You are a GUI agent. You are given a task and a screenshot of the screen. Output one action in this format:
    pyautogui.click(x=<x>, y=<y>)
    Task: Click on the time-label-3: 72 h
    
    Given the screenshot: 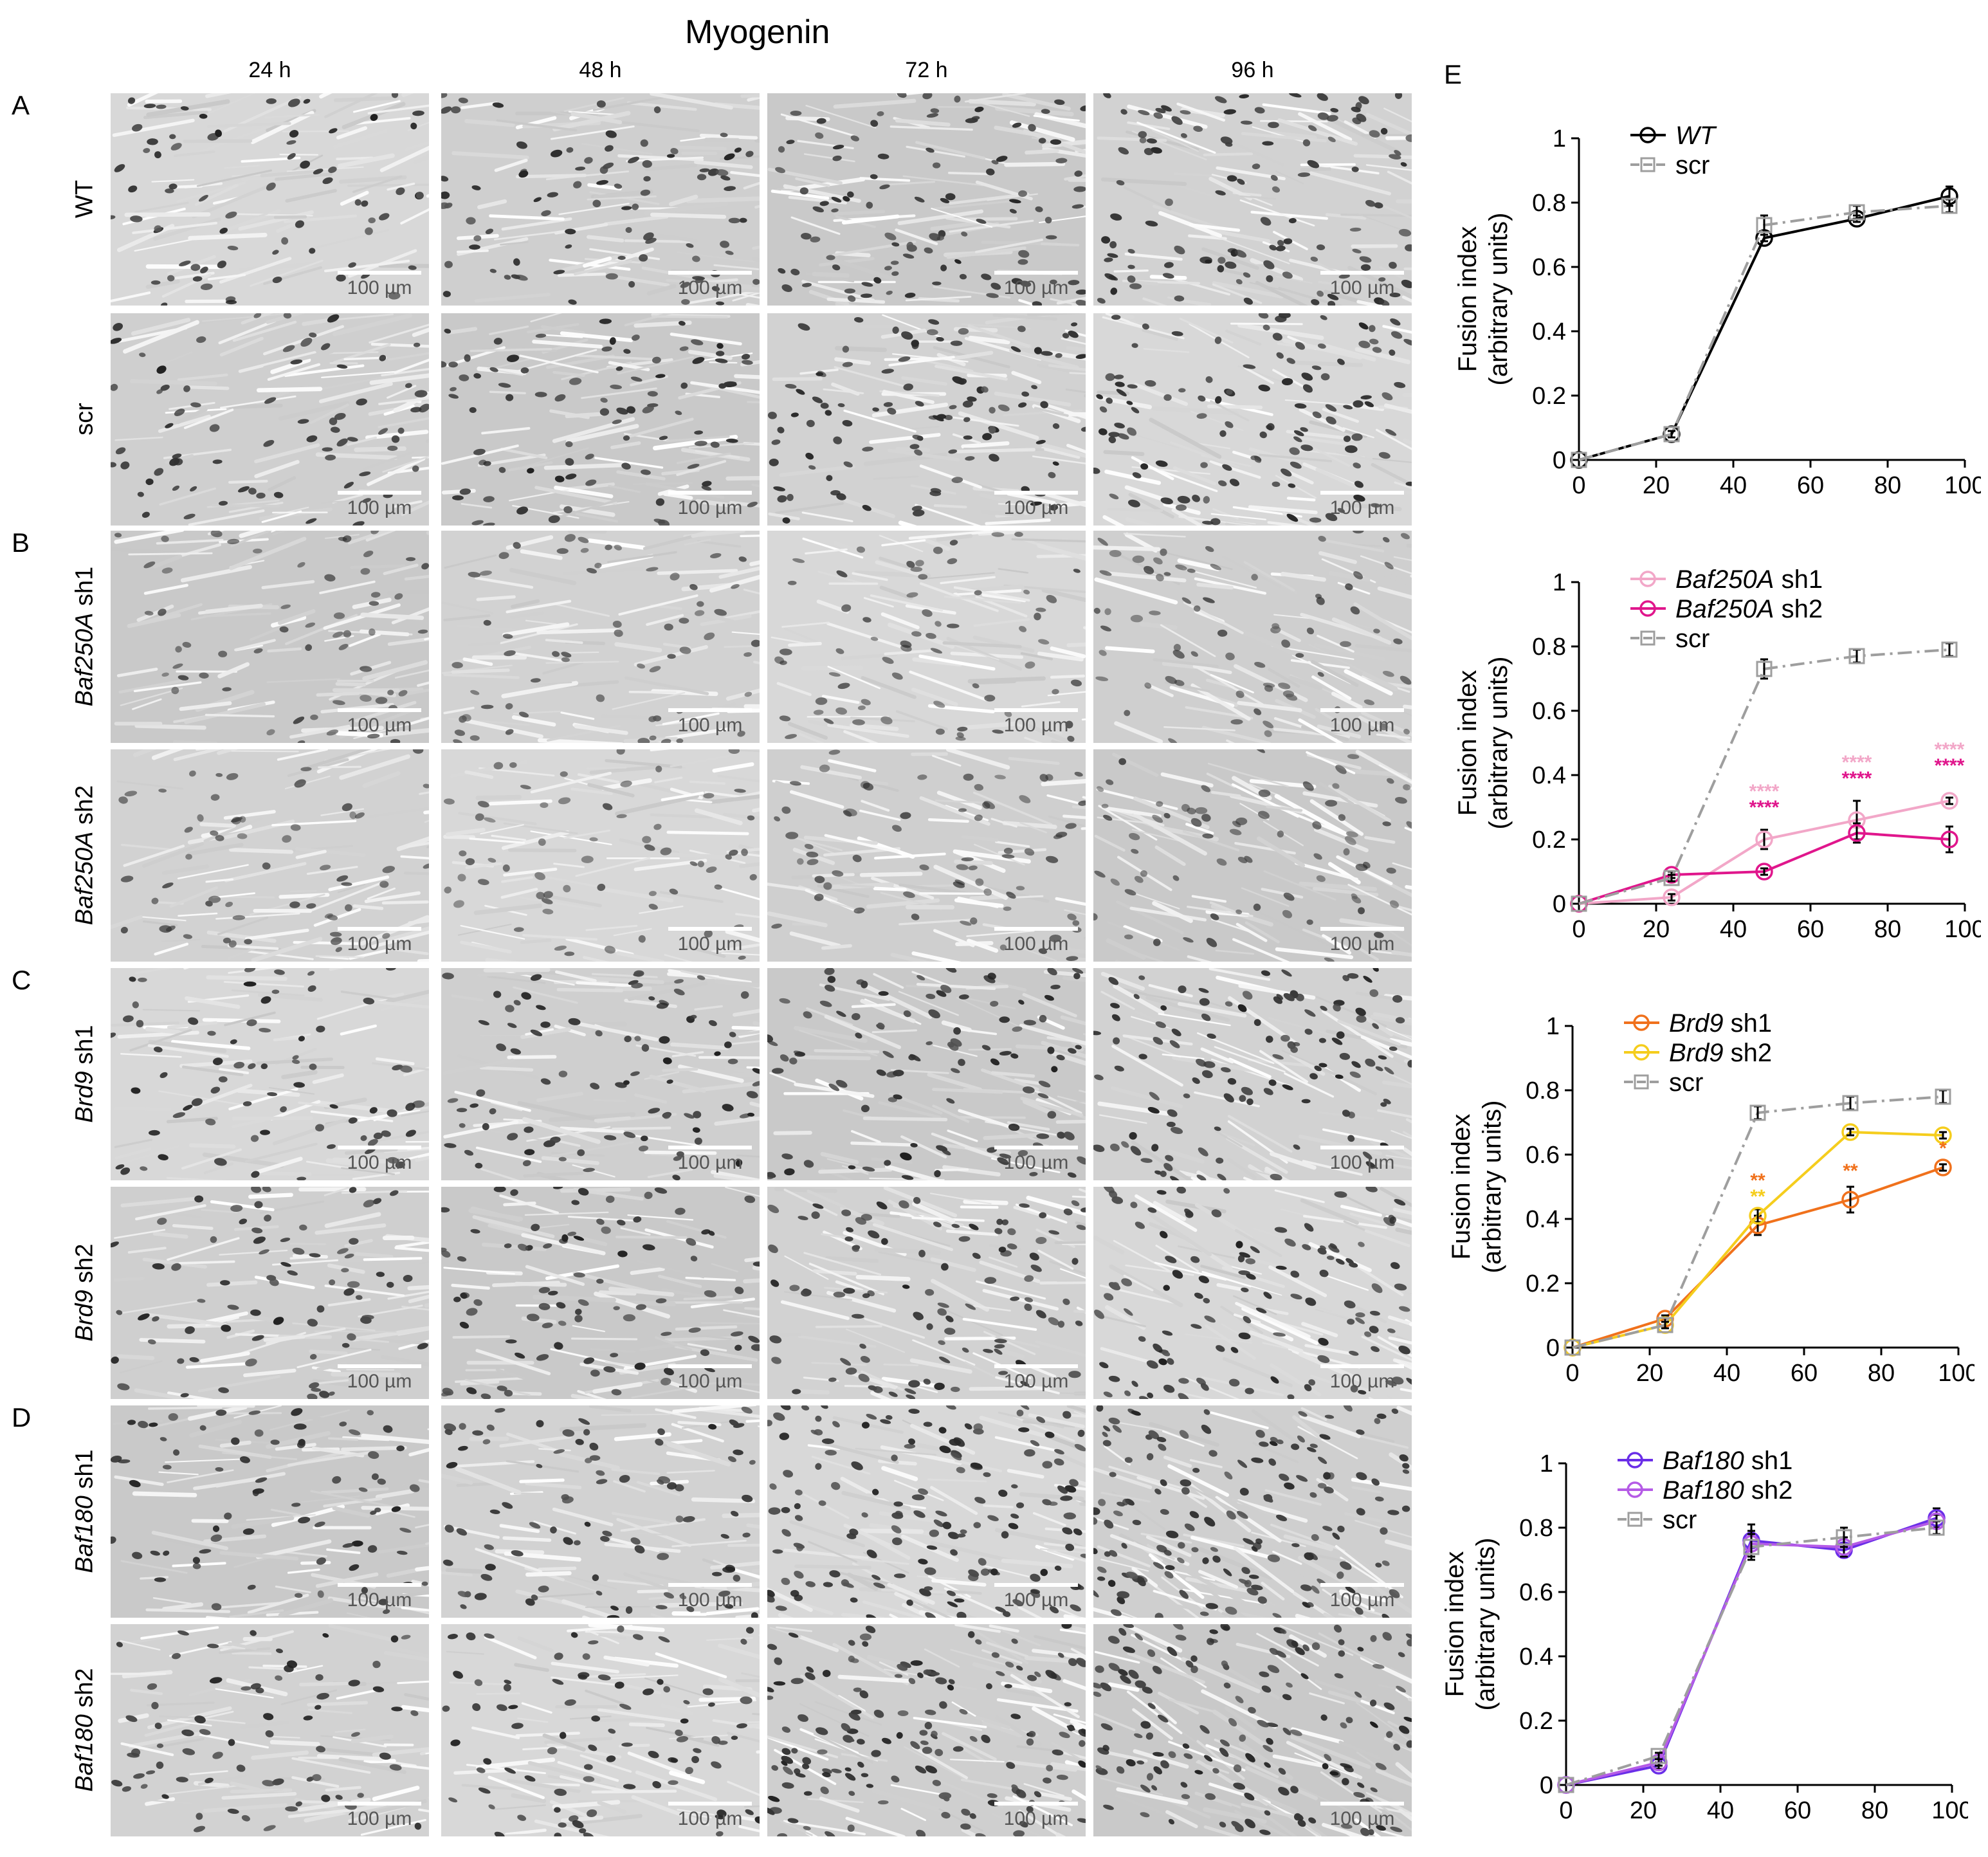 What is the action you would take?
    pyautogui.click(x=926, y=70)
    